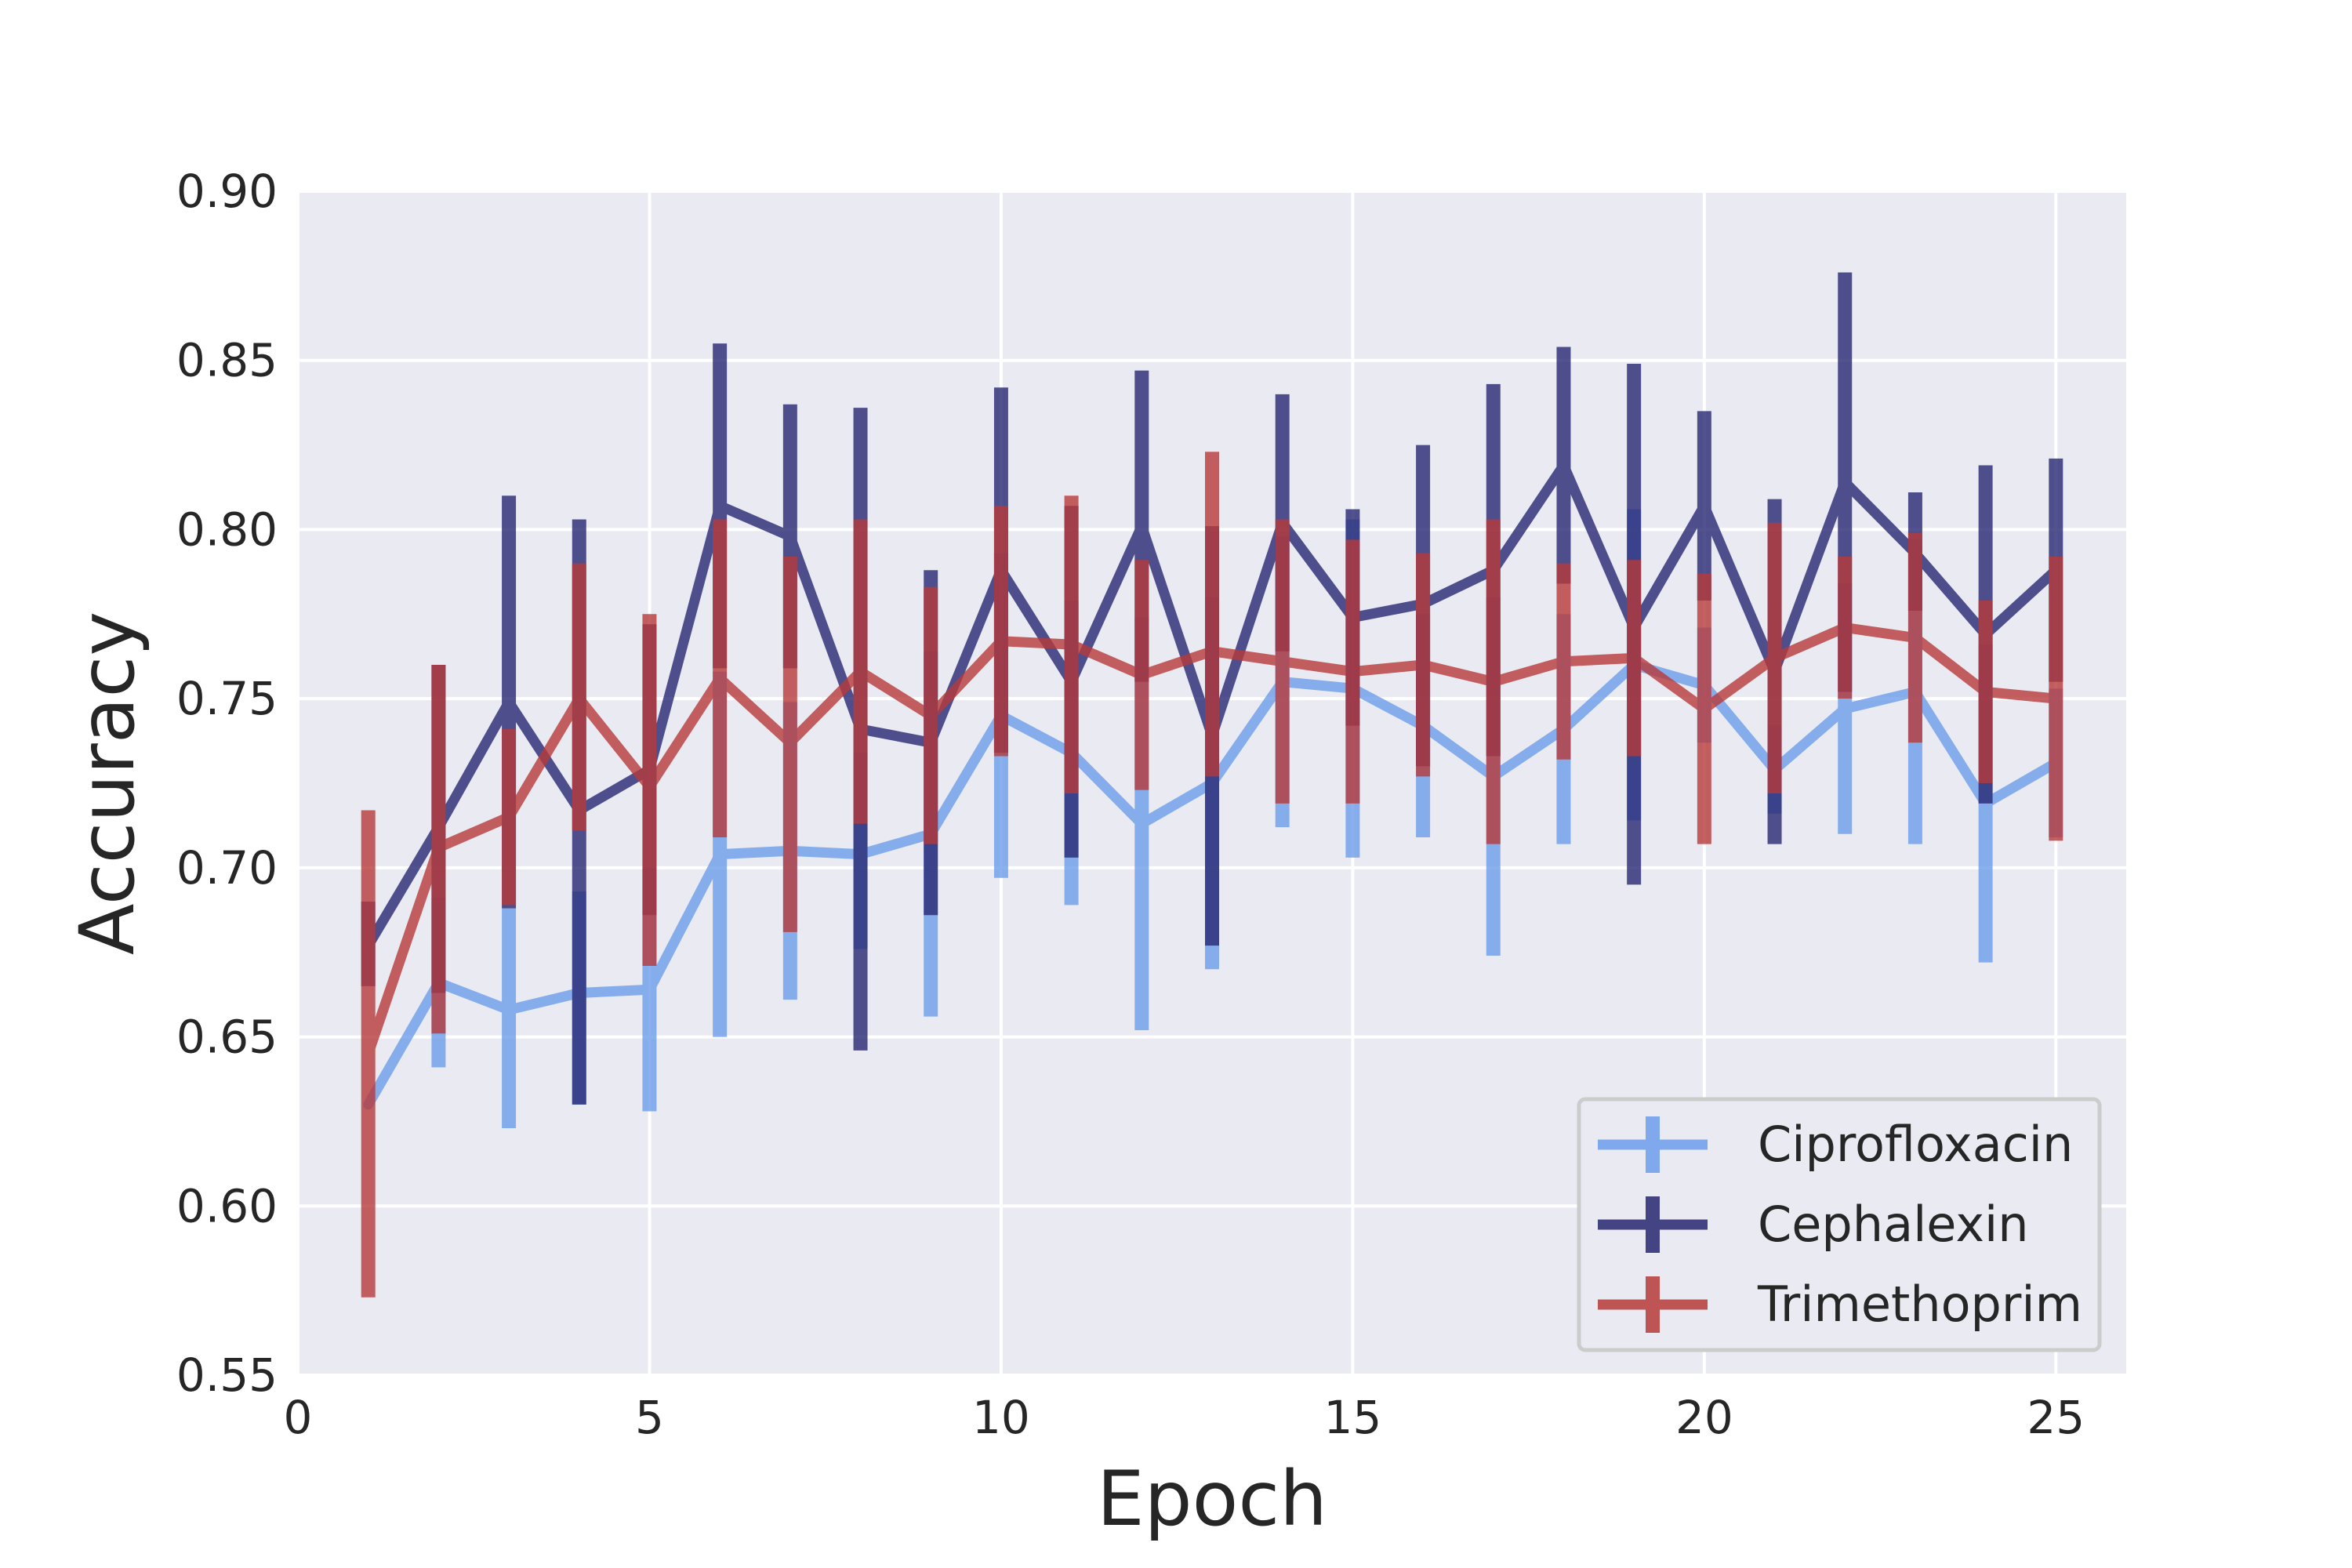  I want to click on legend-label: Ciprofloxacin, so click(1915, 1144).